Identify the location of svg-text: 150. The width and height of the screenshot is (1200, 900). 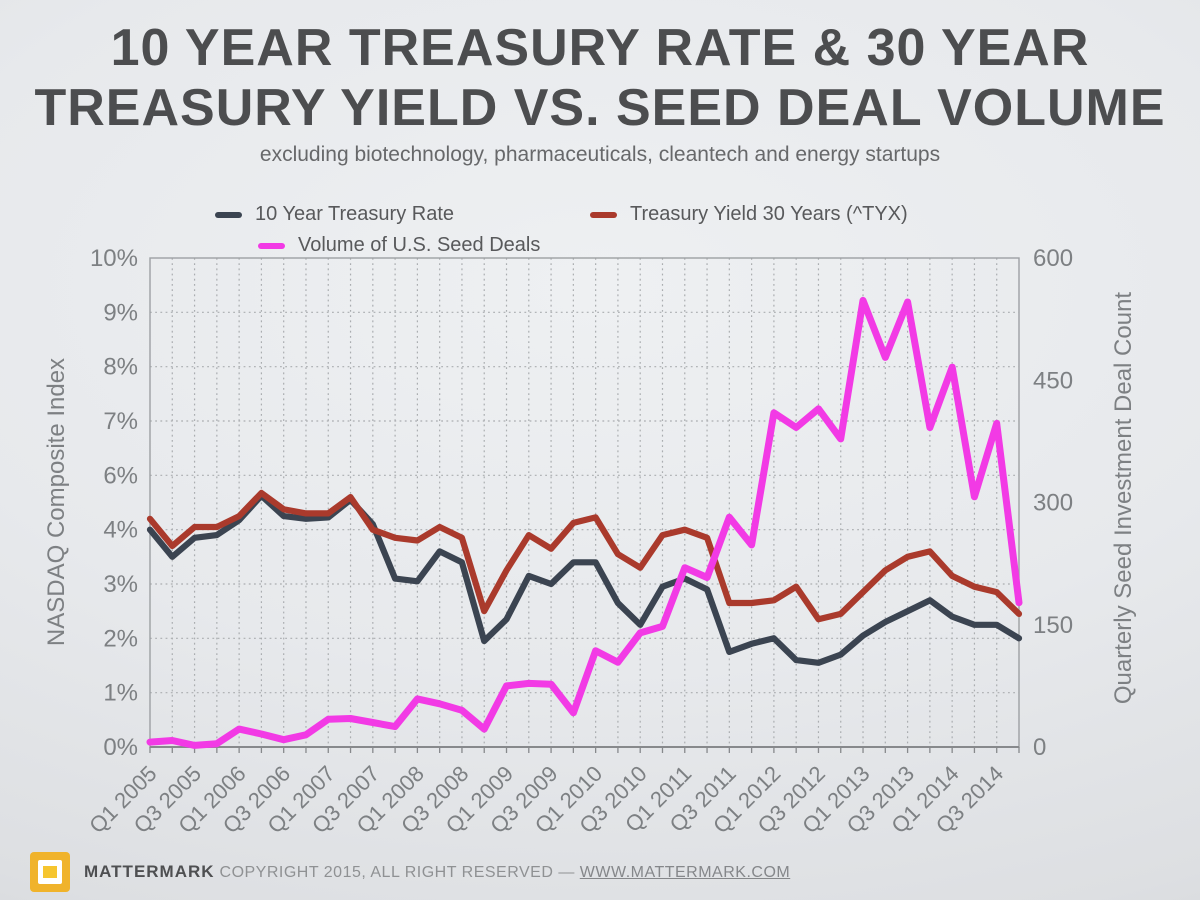
(1053, 625).